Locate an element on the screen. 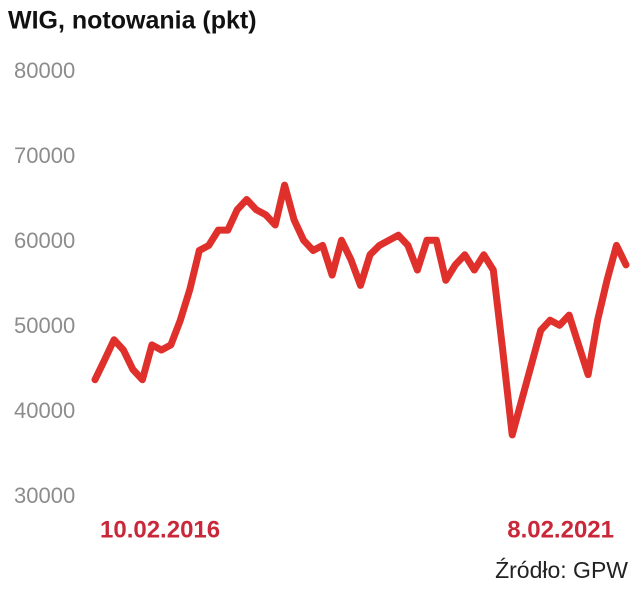 This screenshot has width=639, height=598. y-tick-label: 30000 is located at coordinates (44, 495).